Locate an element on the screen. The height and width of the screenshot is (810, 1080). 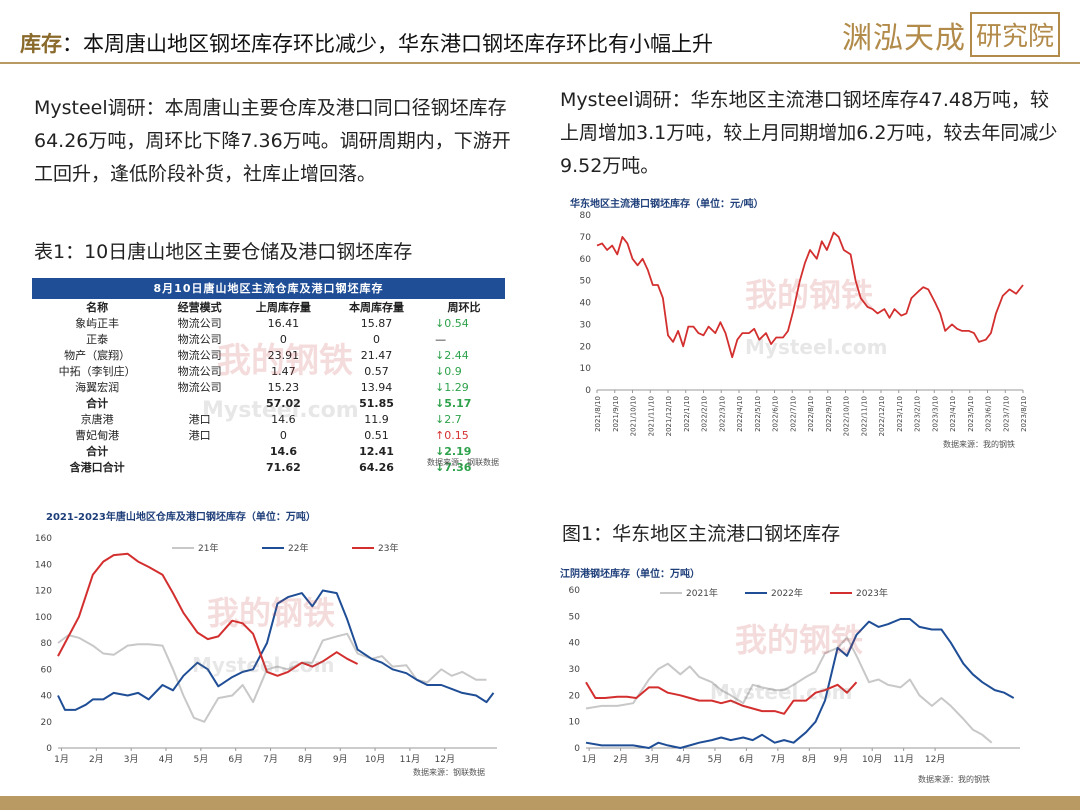
table-row: 含港口合计 71.62 64.26 ↓7.36 is located at coordinates (268, 467).